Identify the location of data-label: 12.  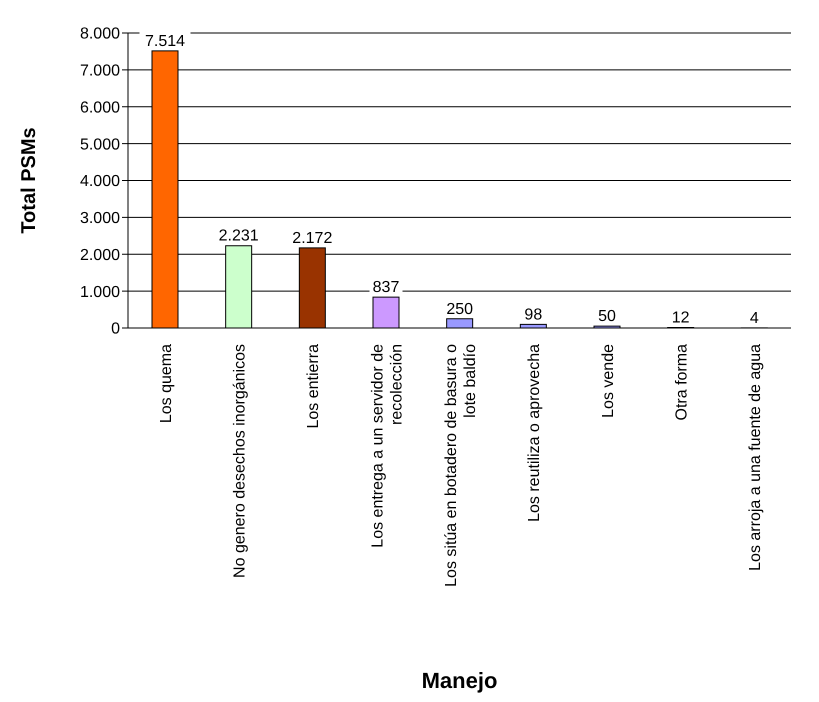
(681, 318).